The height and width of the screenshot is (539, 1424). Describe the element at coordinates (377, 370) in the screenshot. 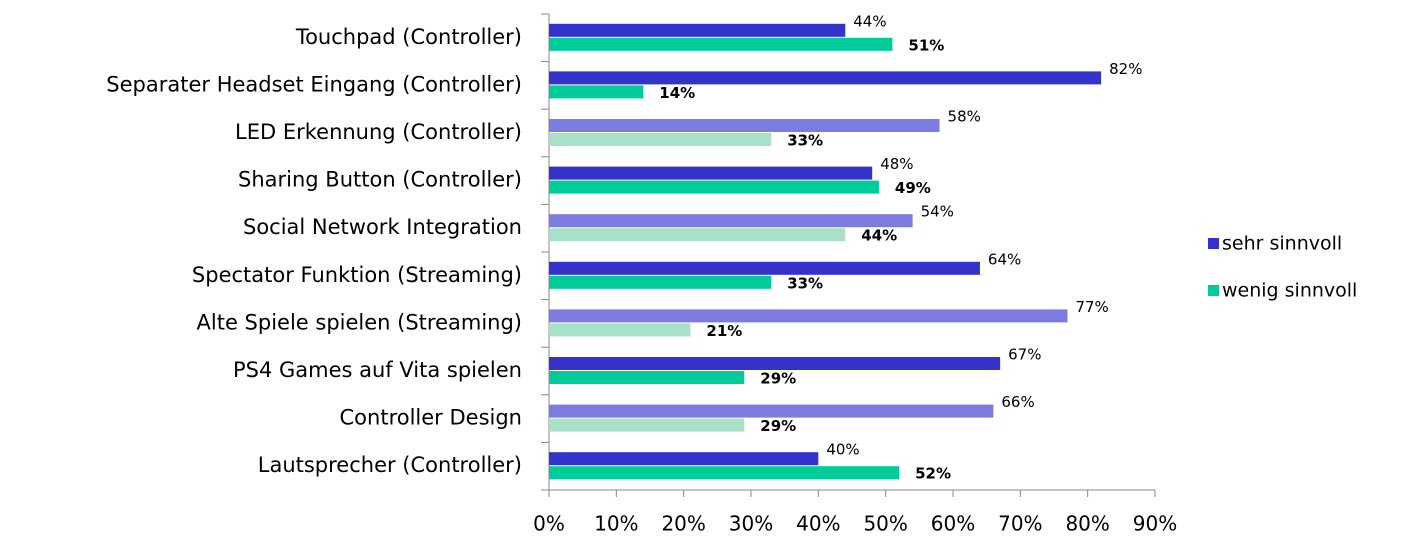

I see `category-label: PS4 Games auf Vita spielen` at that location.